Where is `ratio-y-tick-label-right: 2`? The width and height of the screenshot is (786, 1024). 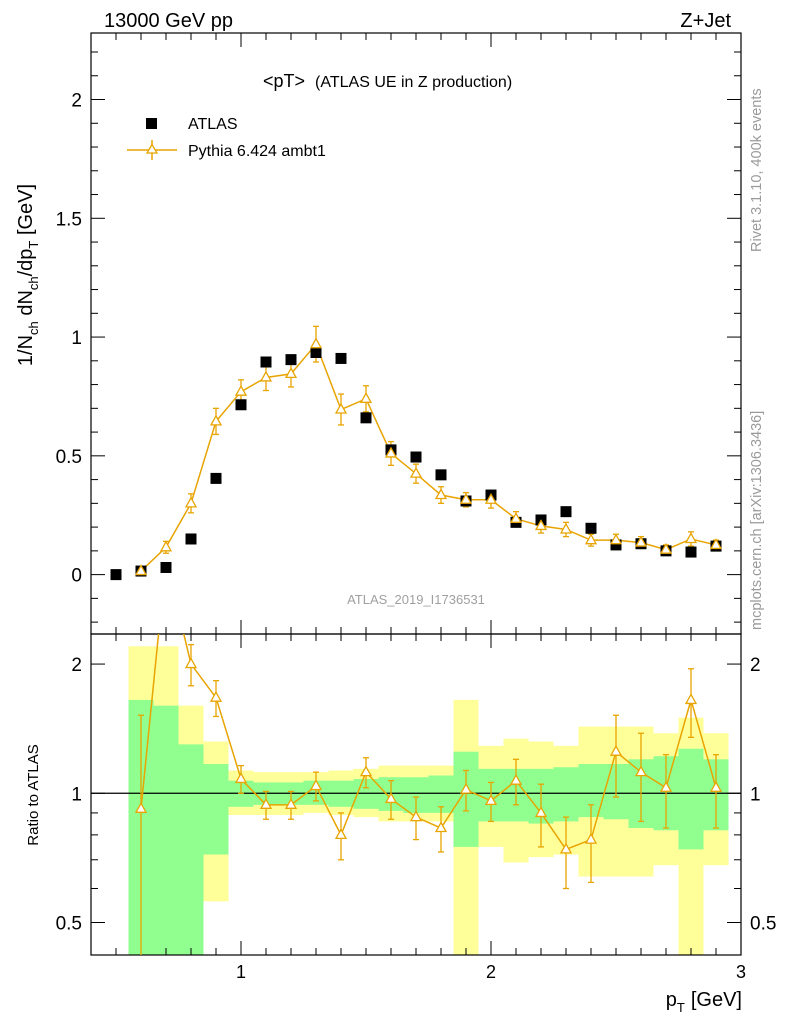 ratio-y-tick-label-right: 2 is located at coordinates (755, 665).